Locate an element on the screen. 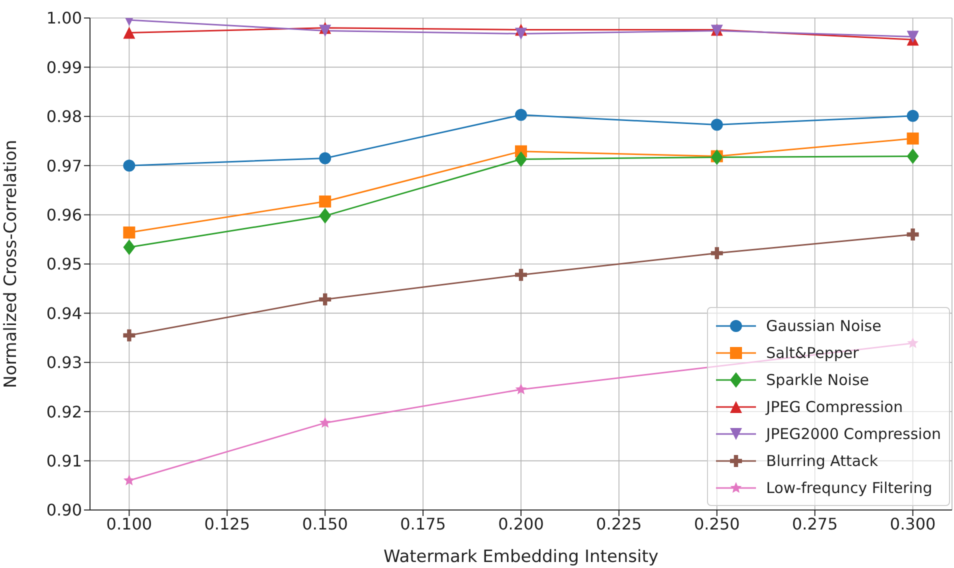  x-tick-label: 0.275 is located at coordinates (815, 524).